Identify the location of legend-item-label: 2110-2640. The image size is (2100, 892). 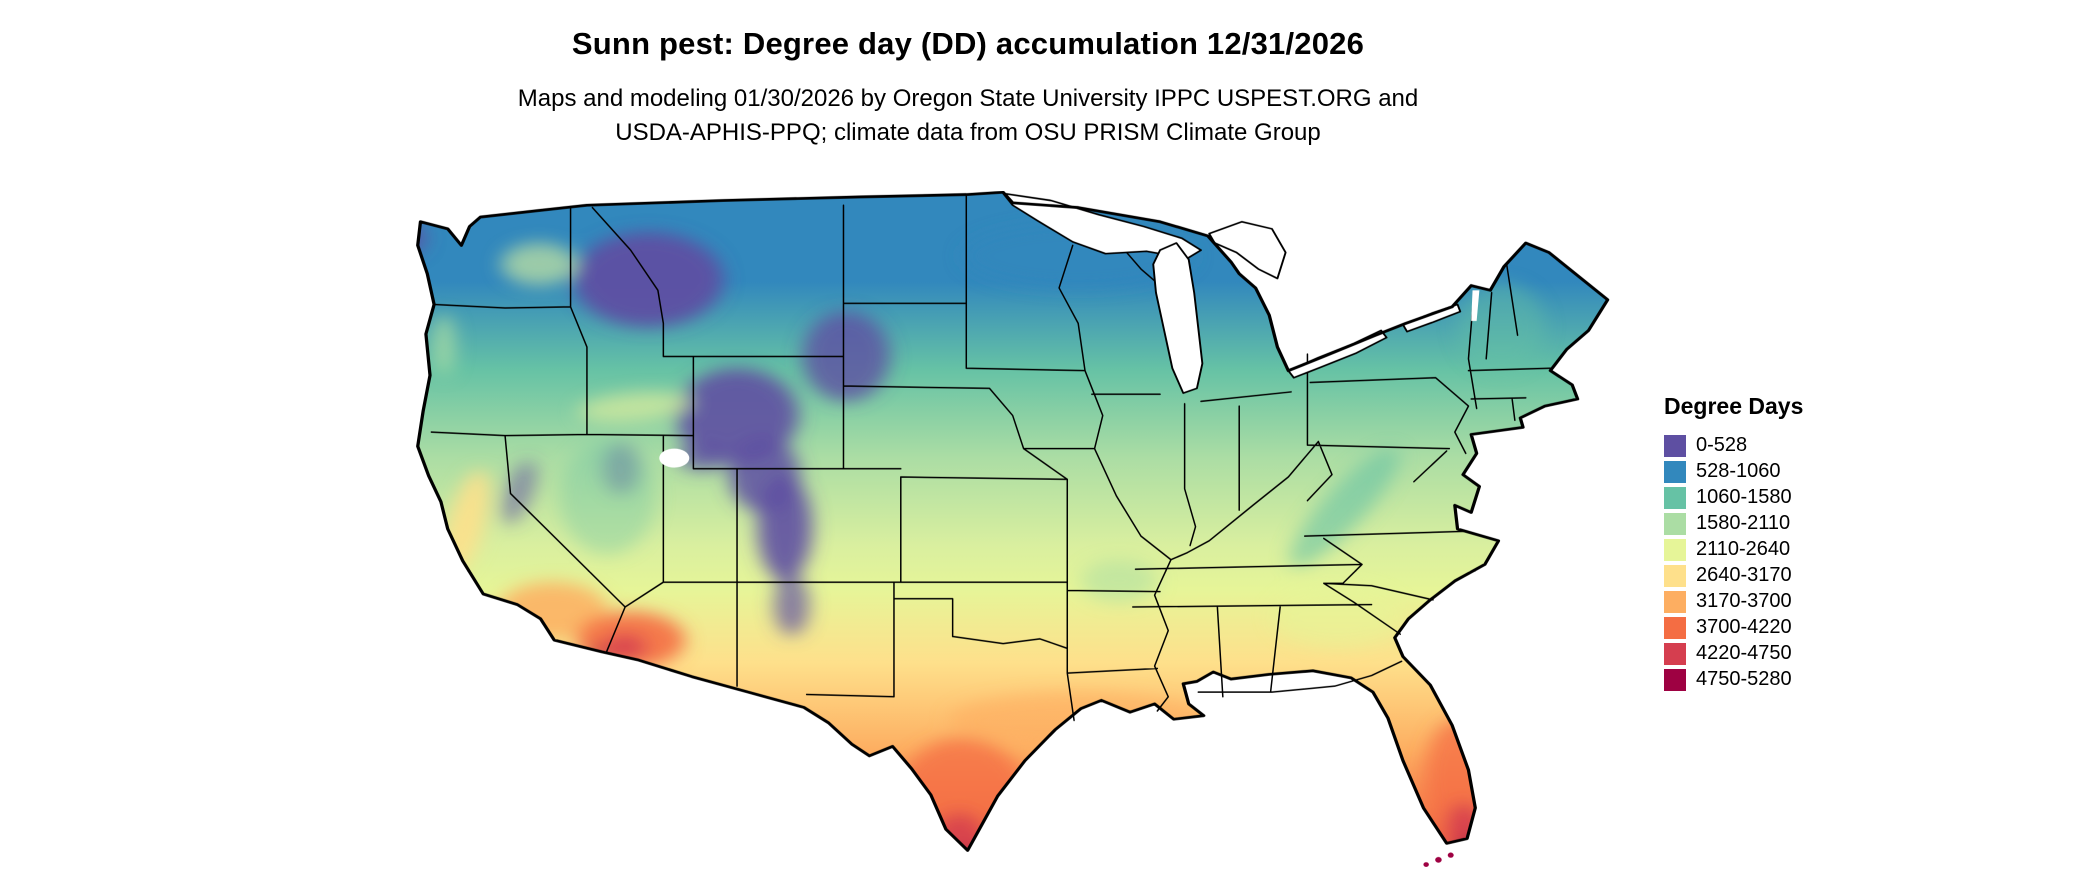
(1743, 549).